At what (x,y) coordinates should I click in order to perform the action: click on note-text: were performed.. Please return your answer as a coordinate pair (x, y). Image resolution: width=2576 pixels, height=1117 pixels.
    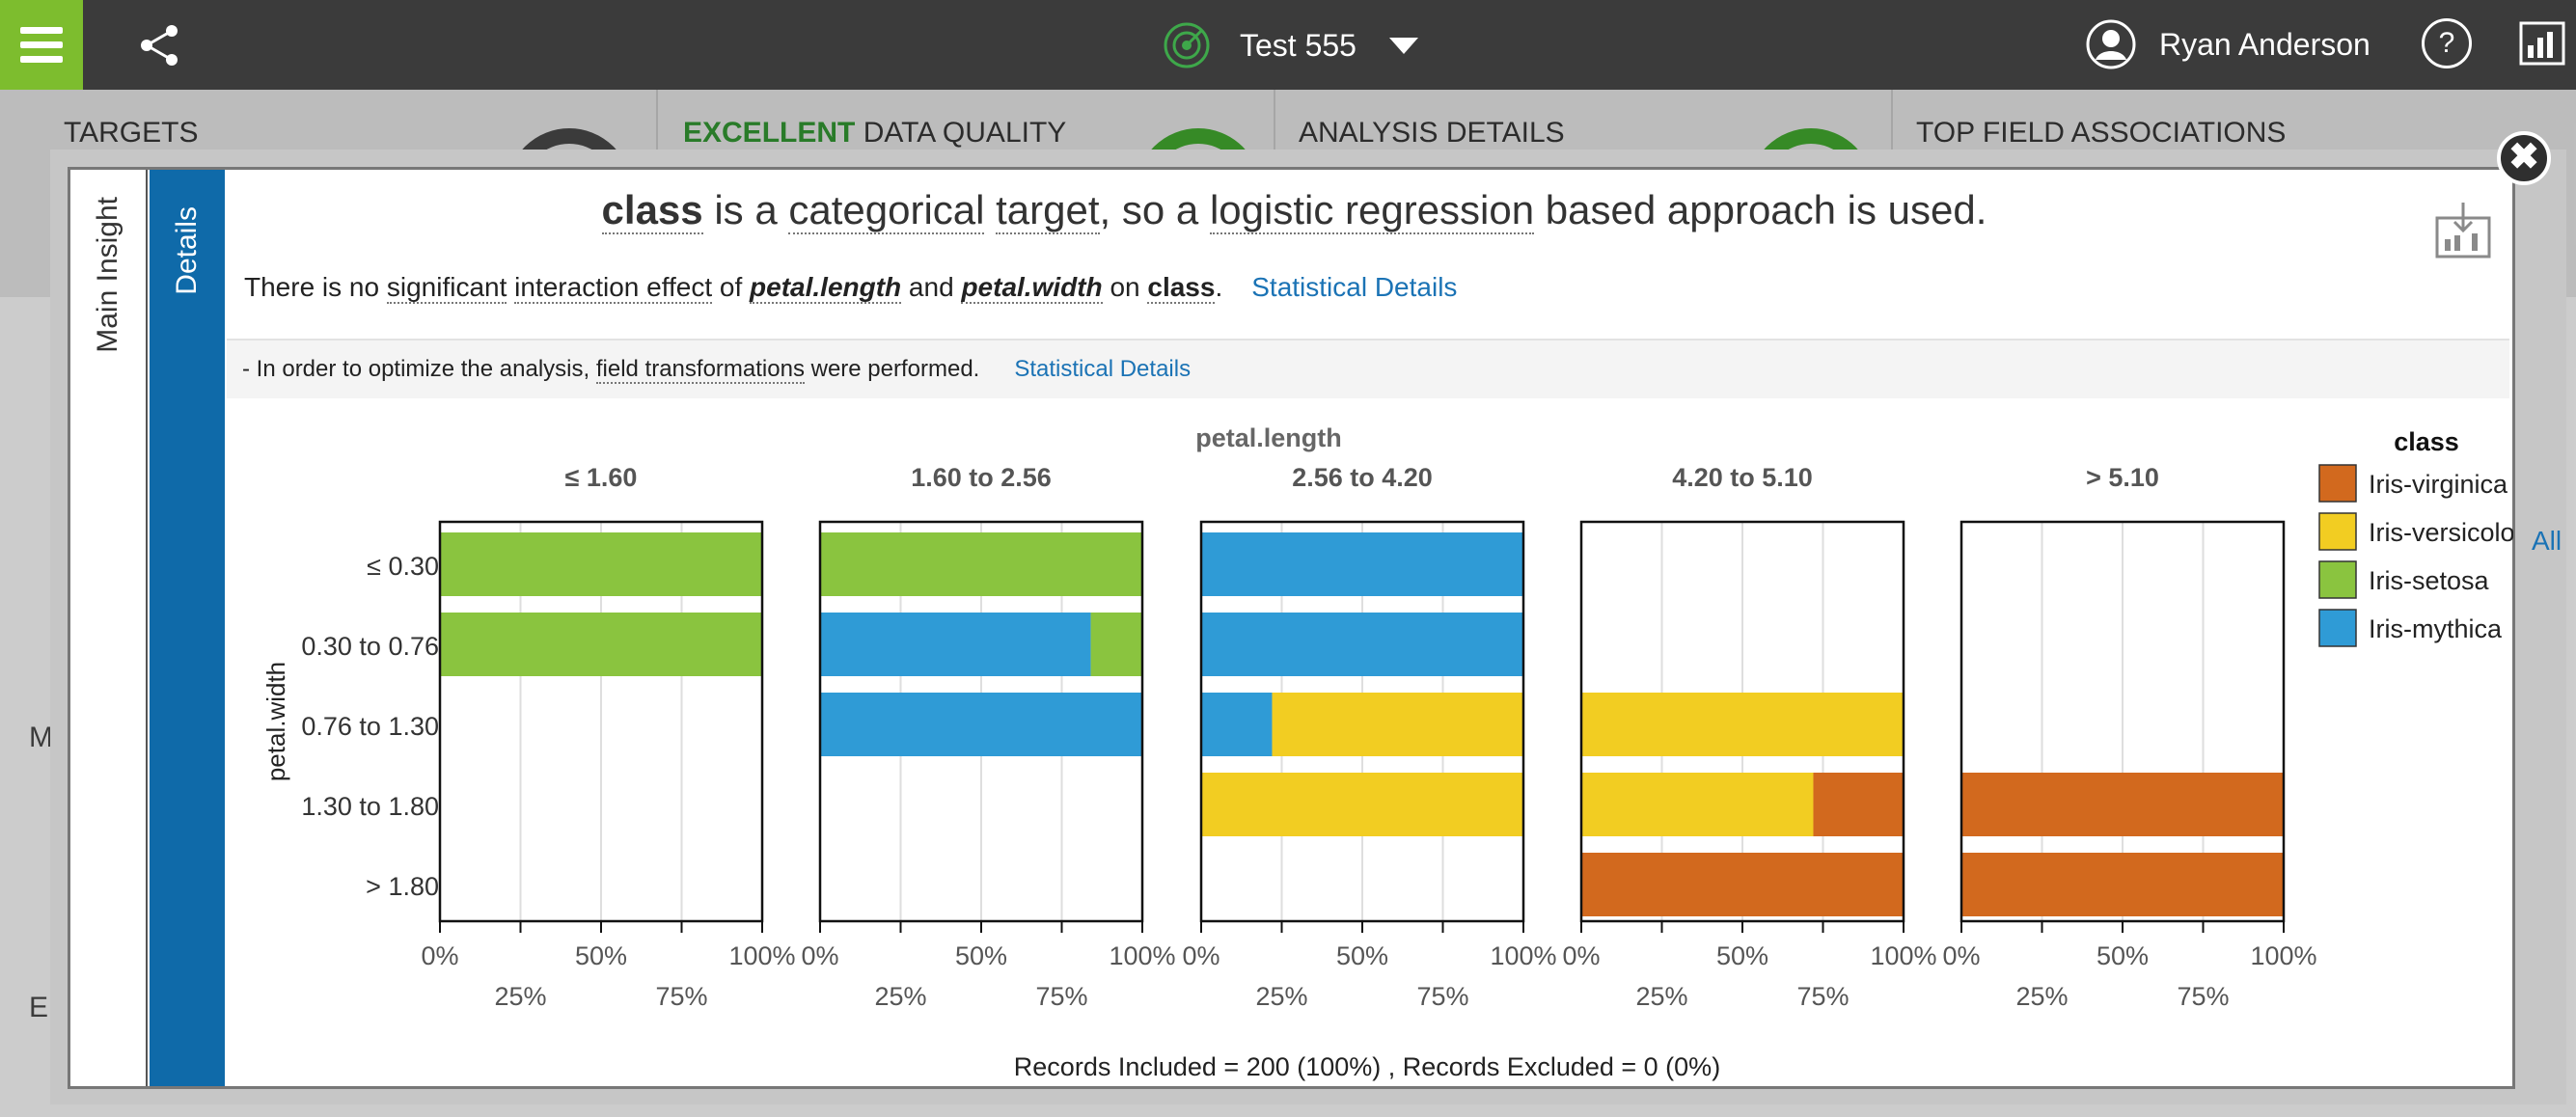
    Looking at the image, I should click on (892, 369).